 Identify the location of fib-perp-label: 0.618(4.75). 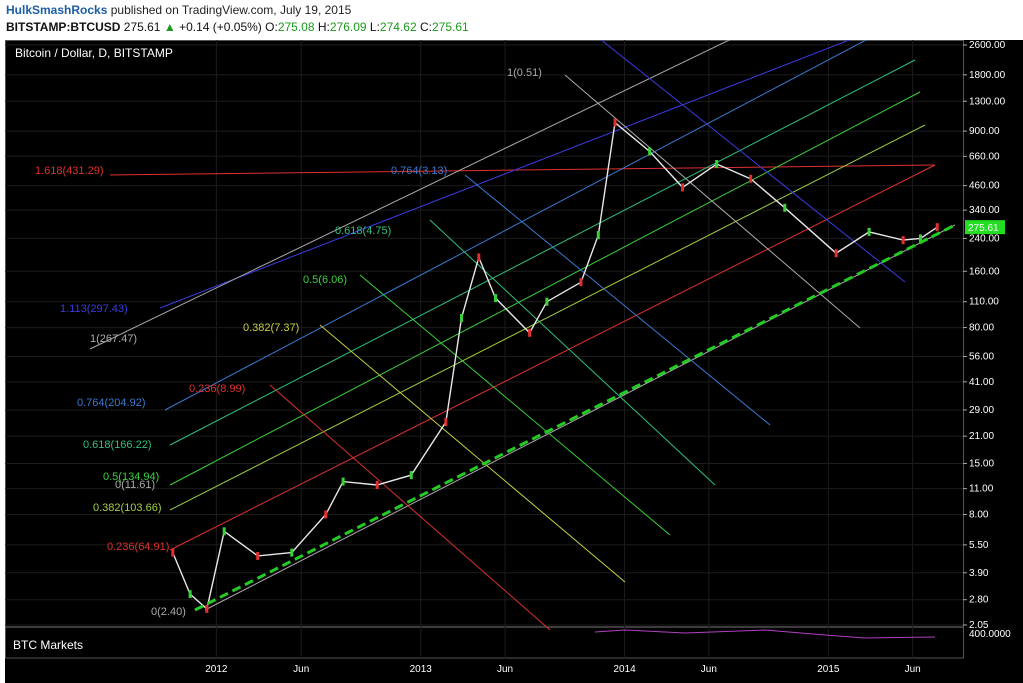
(363, 231).